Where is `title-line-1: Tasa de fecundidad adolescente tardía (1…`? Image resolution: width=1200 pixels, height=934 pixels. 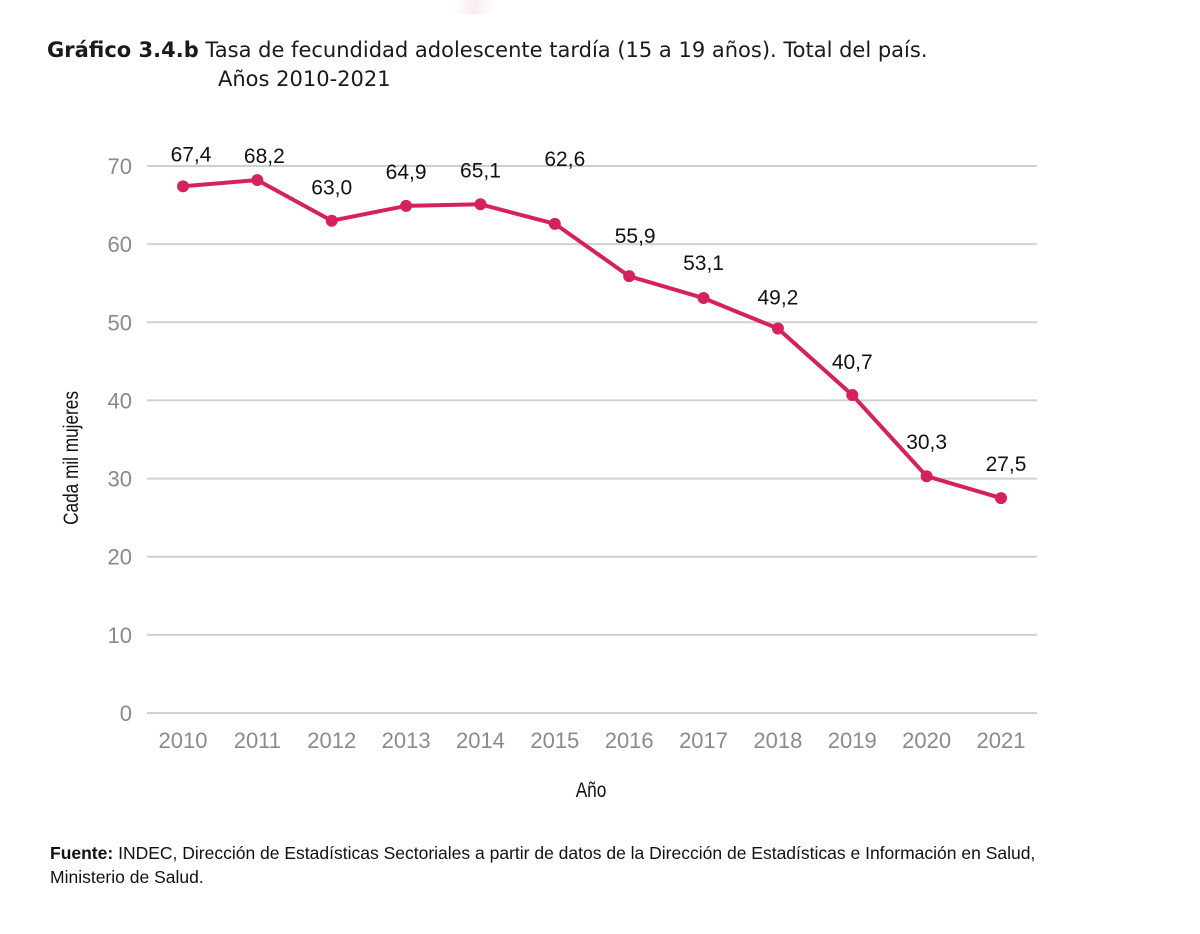 title-line-1: Tasa de fecundidad adolescente tardía (1… is located at coordinates (566, 50).